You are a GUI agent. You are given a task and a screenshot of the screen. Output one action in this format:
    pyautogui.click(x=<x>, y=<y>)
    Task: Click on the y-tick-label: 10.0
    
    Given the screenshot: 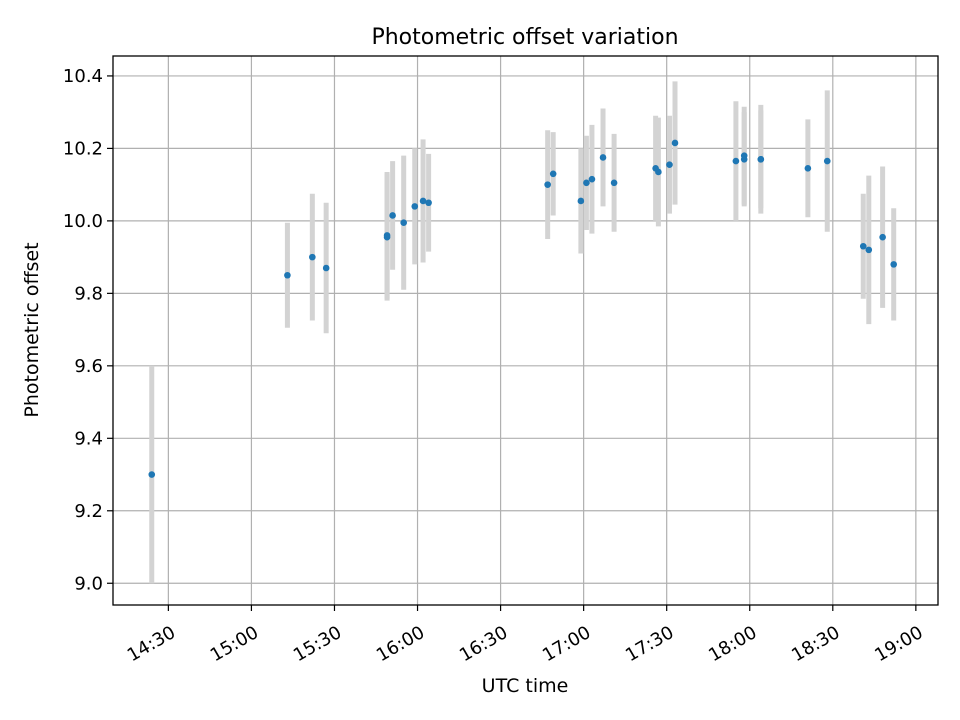 What is the action you would take?
    pyautogui.click(x=83, y=221)
    